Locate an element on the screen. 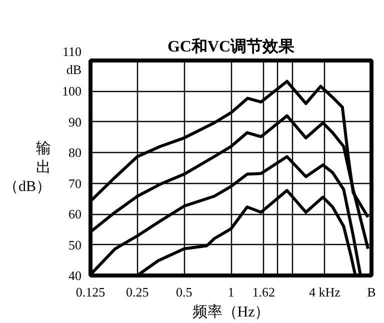 The height and width of the screenshot is (323, 384). x-tick-label: B is located at coordinates (371, 292).